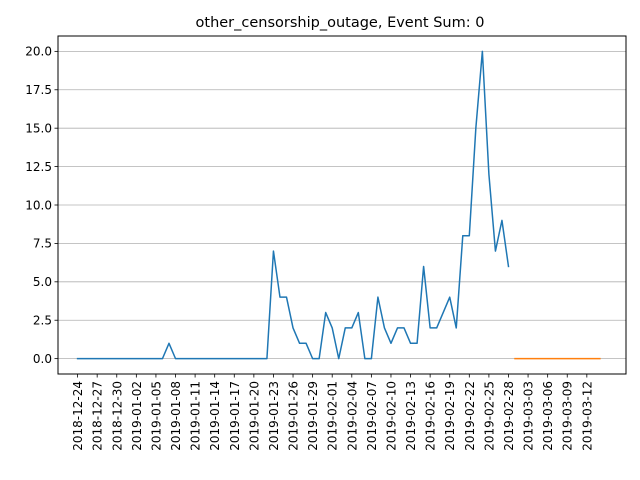 Image resolution: width=640 pixels, height=480 pixels. I want to click on x-tick-label: 2019-03-09, so click(568, 416).